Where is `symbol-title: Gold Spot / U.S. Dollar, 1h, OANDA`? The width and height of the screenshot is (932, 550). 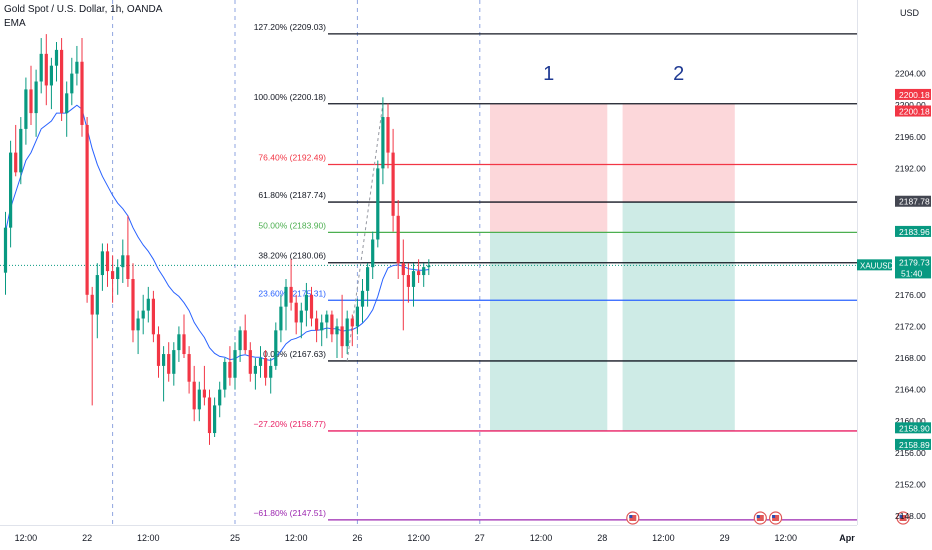 symbol-title: Gold Spot / U.S. Dollar, 1h, OANDA is located at coordinates (83, 9).